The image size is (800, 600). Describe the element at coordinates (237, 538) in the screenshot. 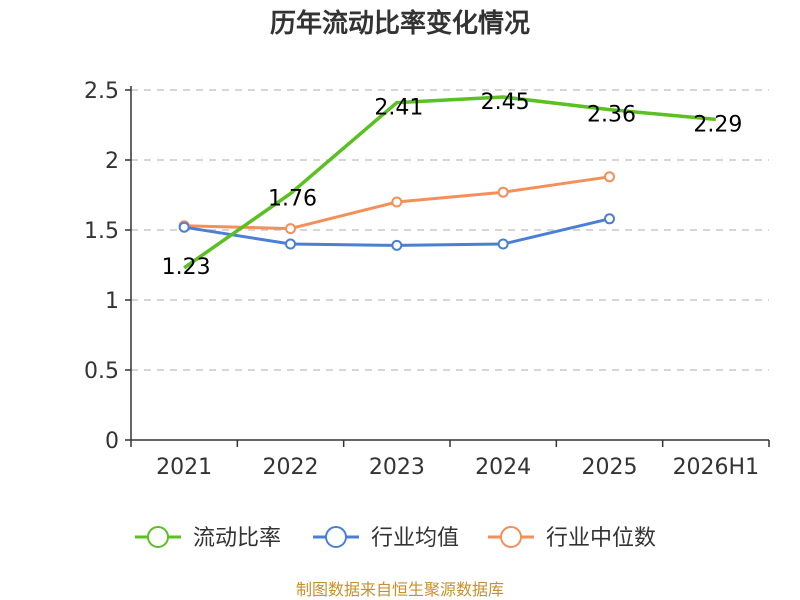

I see `legend-label: 流动比率` at that location.